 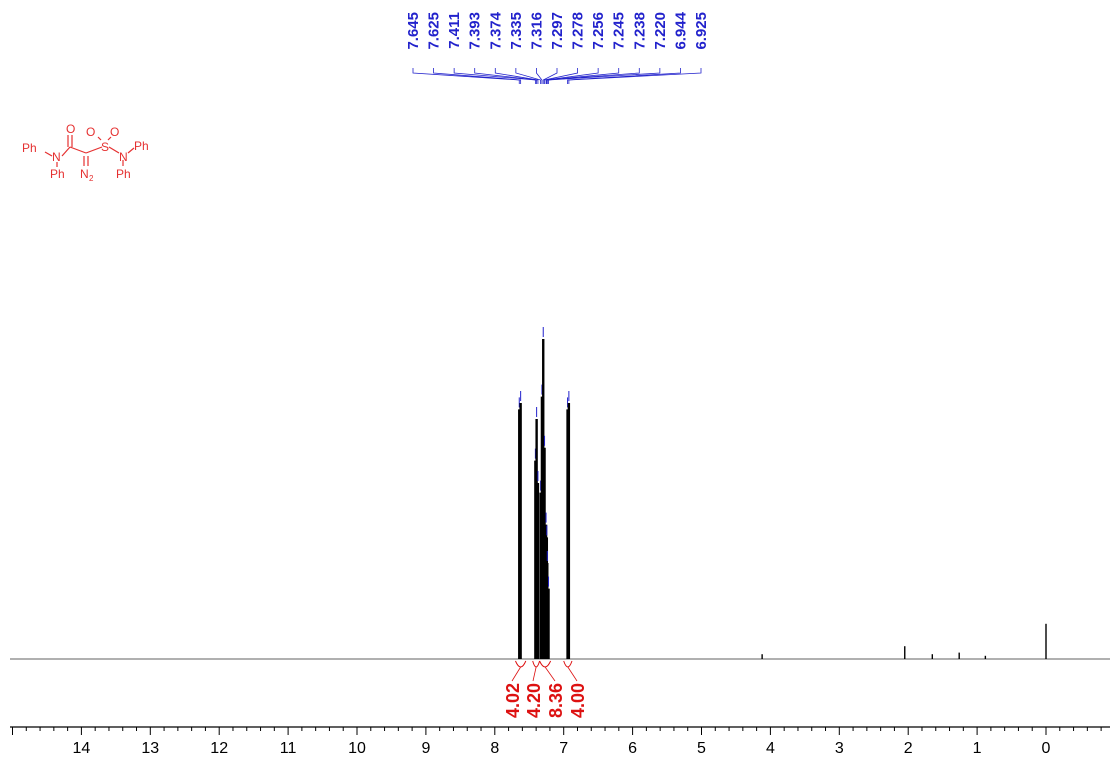 What do you see at coordinates (839, 748) in the screenshot?
I see `axis-tick-label: 3` at bounding box center [839, 748].